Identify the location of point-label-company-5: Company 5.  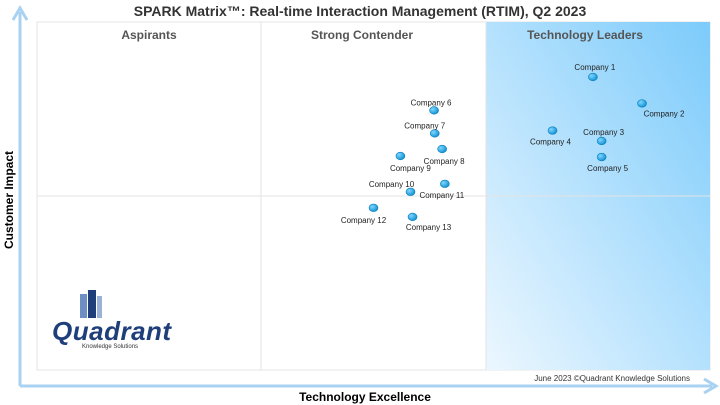
(607, 168).